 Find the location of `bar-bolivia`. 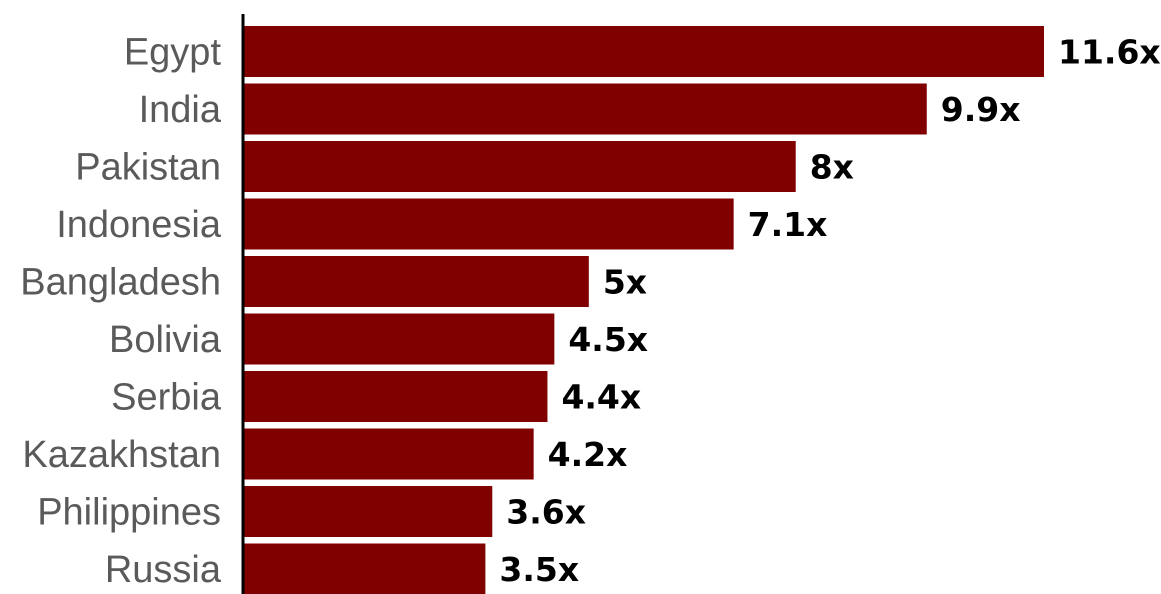

bar-bolivia is located at coordinates (399, 339).